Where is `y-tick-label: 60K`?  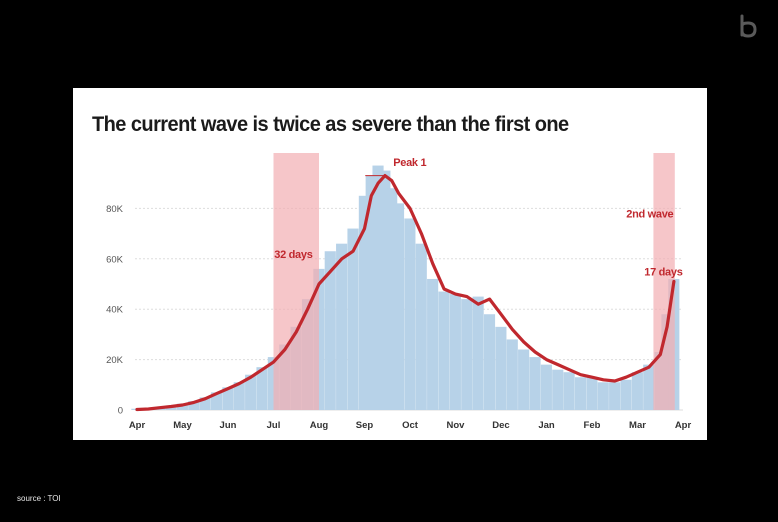 y-tick-label: 60K is located at coordinates (115, 259).